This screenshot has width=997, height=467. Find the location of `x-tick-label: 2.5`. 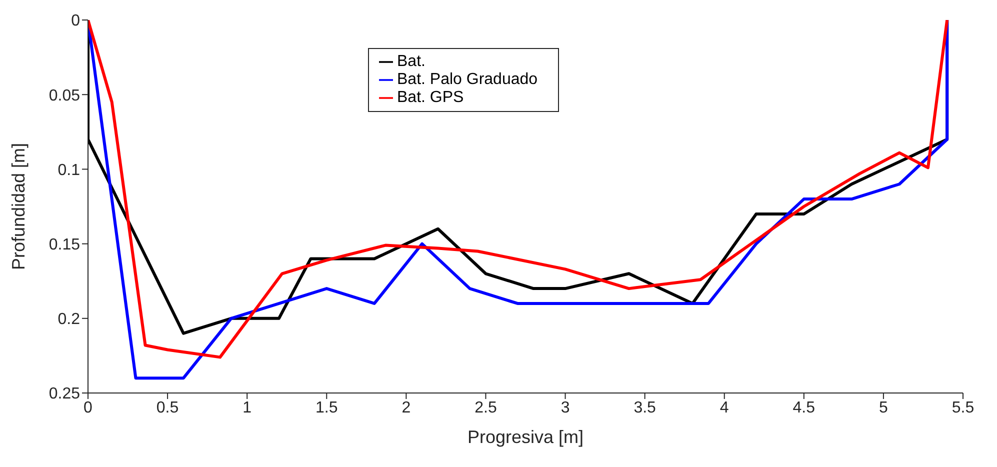

x-tick-label: 2.5 is located at coordinates (485, 407).